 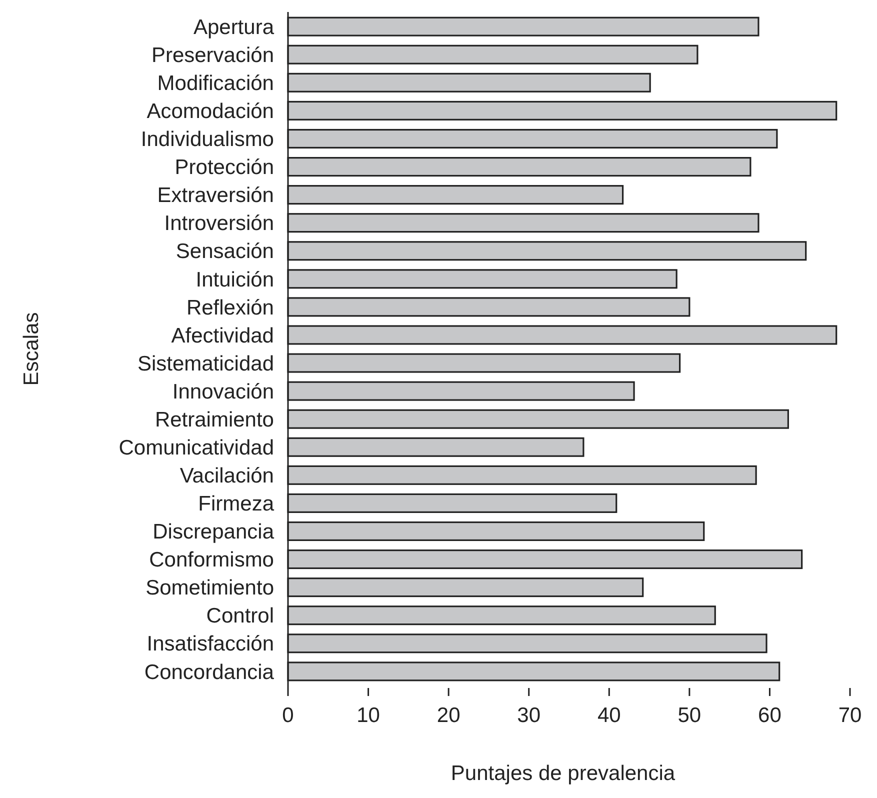 What do you see at coordinates (609, 715) in the screenshot?
I see `x-tick-label: 40` at bounding box center [609, 715].